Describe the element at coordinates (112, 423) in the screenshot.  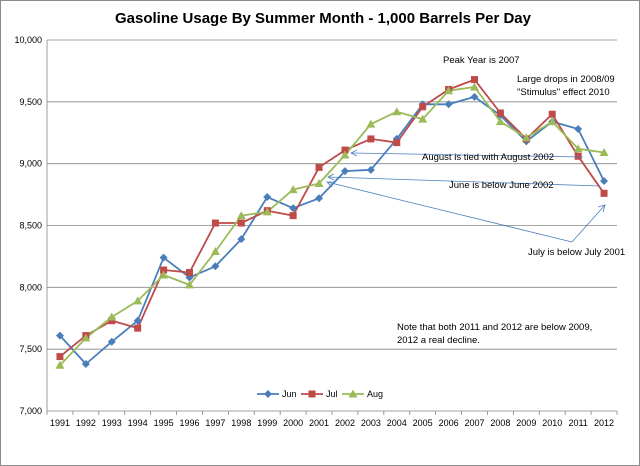
I see `x-tick-label: 1993` at that location.